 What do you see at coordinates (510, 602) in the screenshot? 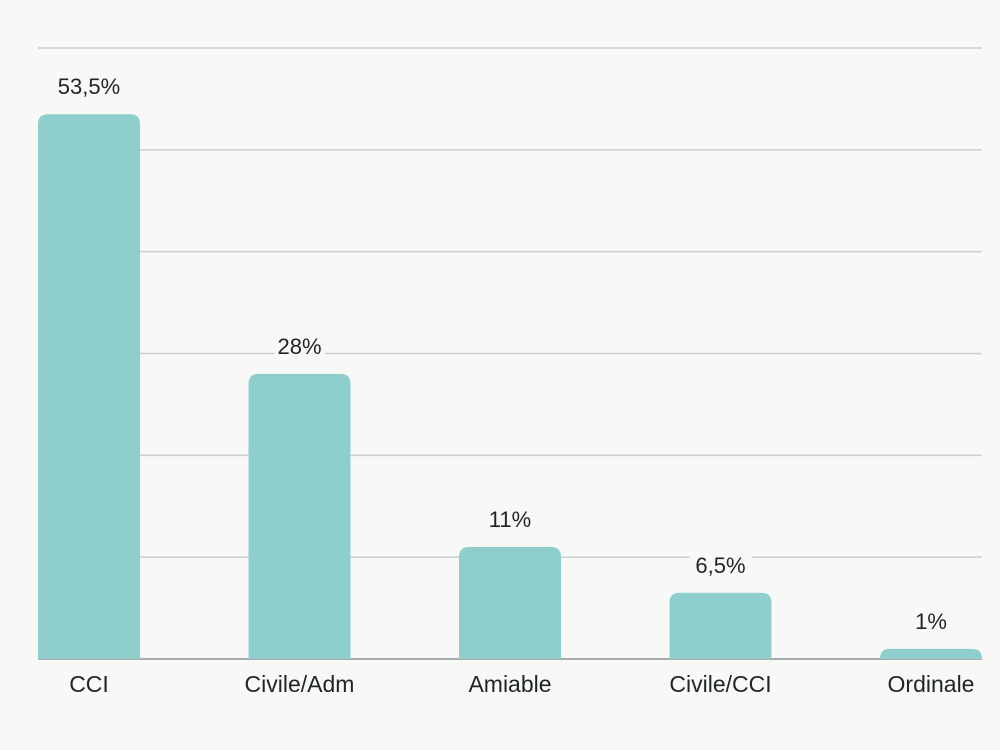
I see `bar-amiable` at bounding box center [510, 602].